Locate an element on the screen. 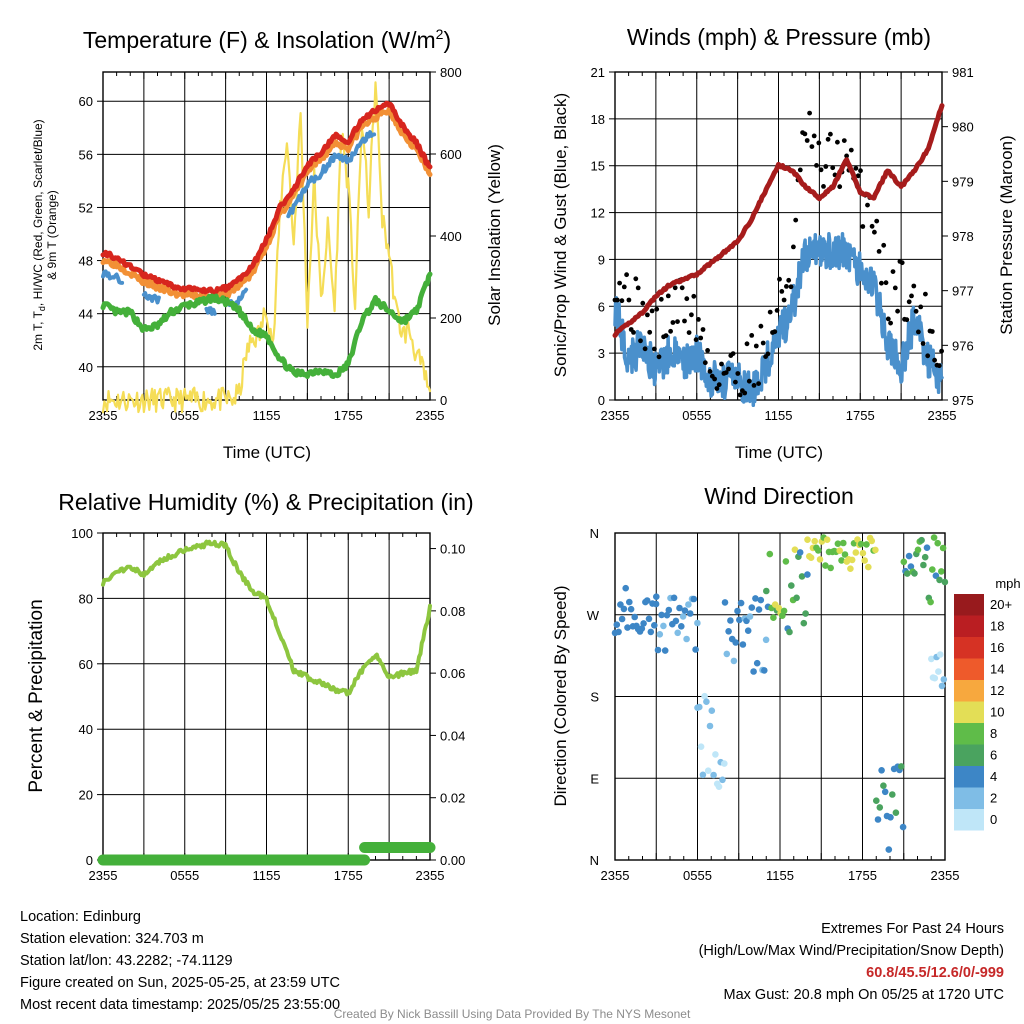 This screenshot has width=1024, height=1024. winds-right-ylabel: Station Pressure (Maroon) is located at coordinates (1006, 234).